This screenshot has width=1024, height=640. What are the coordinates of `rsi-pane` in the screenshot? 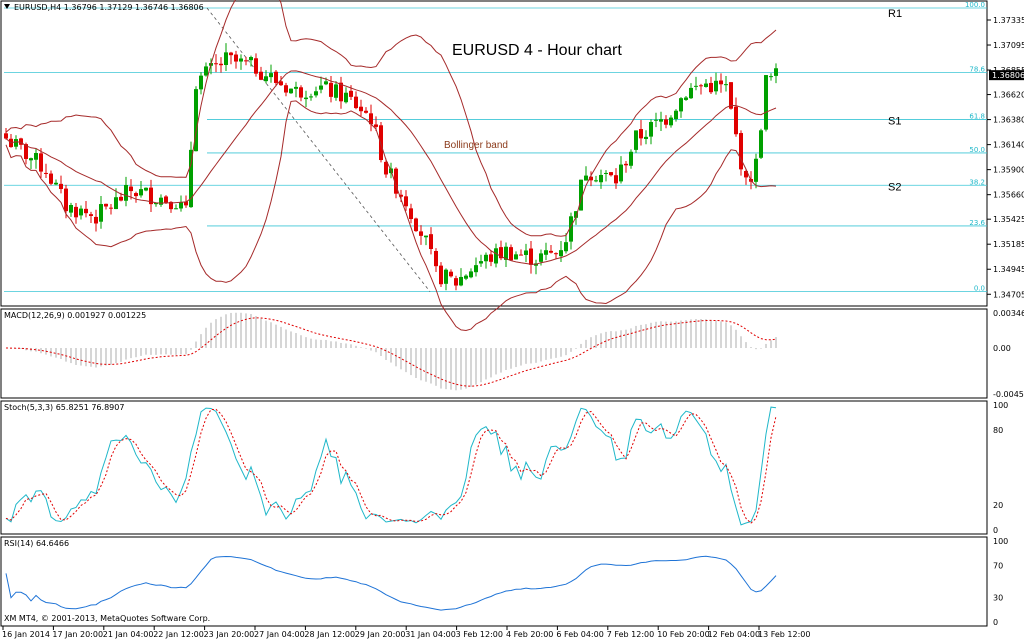 It's located at (494, 581).